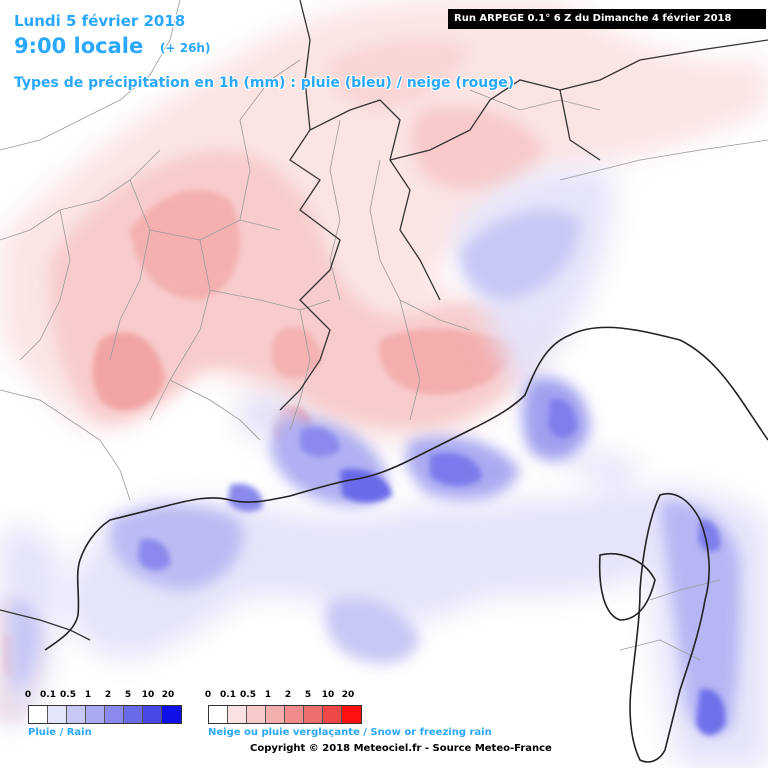 The width and height of the screenshot is (768, 768). Describe the element at coordinates (88, 695) in the screenshot. I see `rain-legend-tick: 1` at that location.